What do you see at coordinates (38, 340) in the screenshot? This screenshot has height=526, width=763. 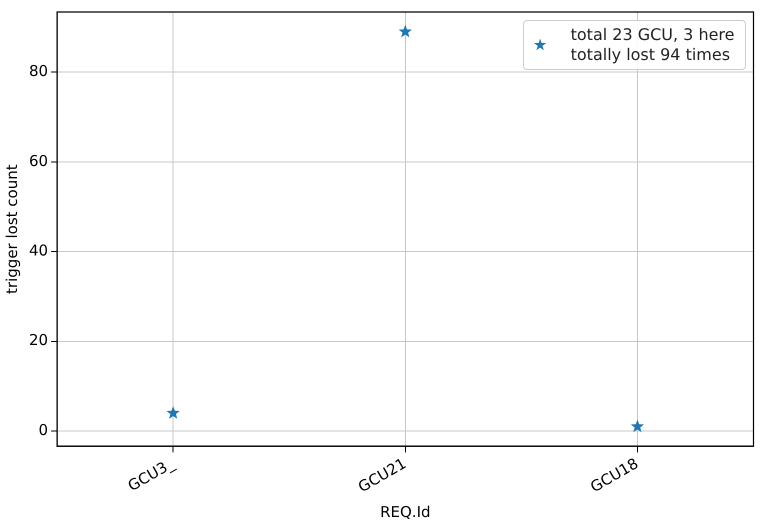 I see `y-tick-label: 20` at bounding box center [38, 340].